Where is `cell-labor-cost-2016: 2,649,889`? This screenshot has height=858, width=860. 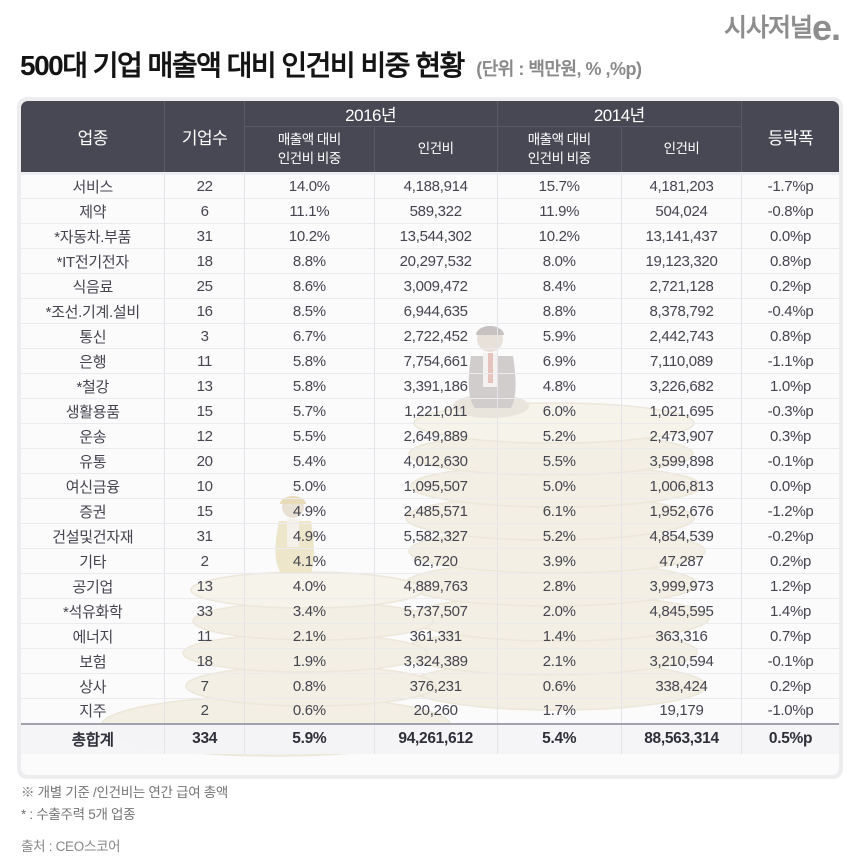 cell-labor-cost-2016: 2,649,889 is located at coordinates (435, 436).